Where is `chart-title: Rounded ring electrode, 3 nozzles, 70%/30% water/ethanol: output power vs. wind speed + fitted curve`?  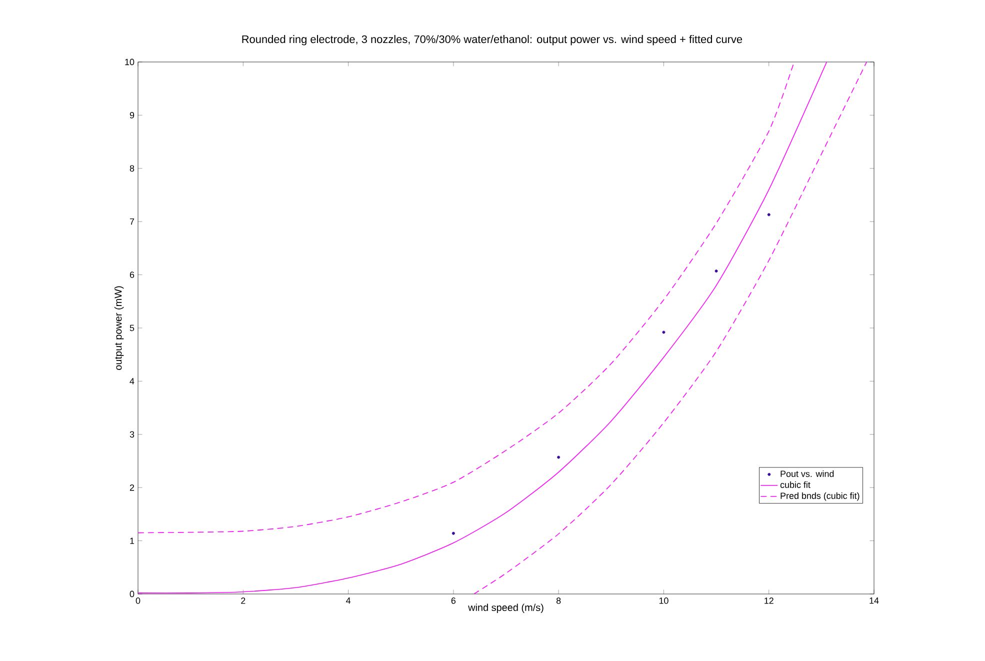
chart-title: Rounded ring electrode, 3 nozzles, 70%/30% water/ethanol: output power vs. wind speed + fitted curve is located at coordinates (492, 40).